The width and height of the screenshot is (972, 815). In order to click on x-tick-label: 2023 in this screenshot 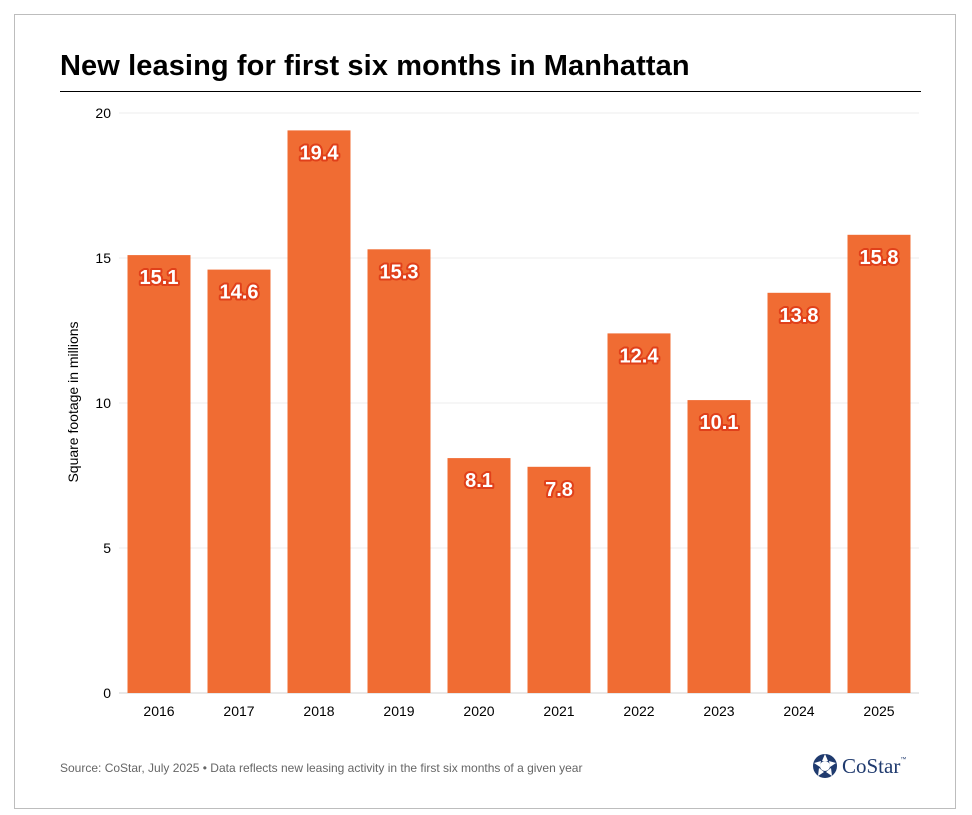, I will do `click(718, 711)`.